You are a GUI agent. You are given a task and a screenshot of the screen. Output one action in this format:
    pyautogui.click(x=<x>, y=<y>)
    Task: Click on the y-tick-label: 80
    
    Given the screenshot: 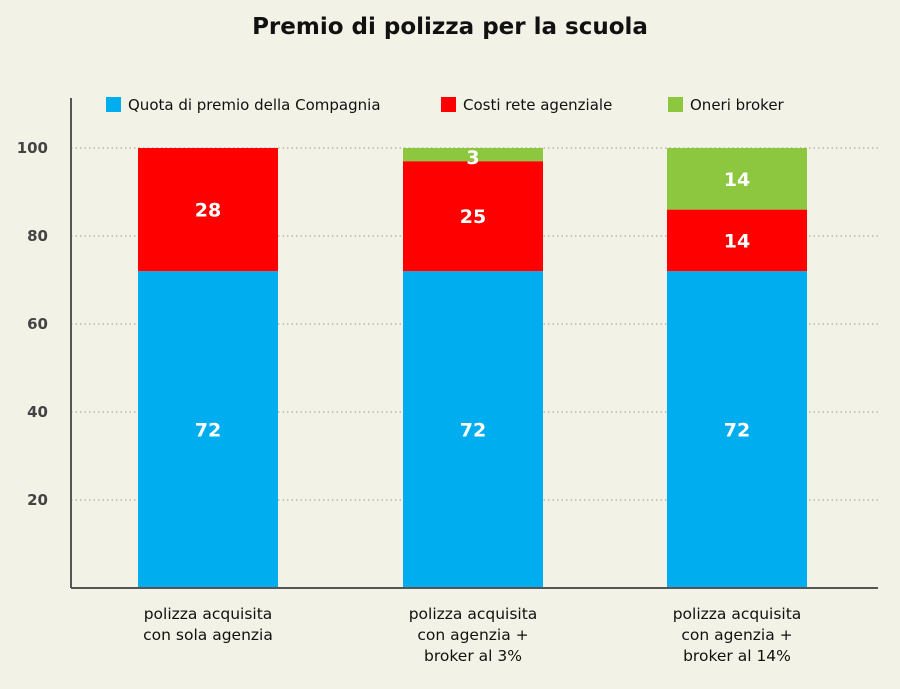 What is the action you would take?
    pyautogui.click(x=37, y=236)
    